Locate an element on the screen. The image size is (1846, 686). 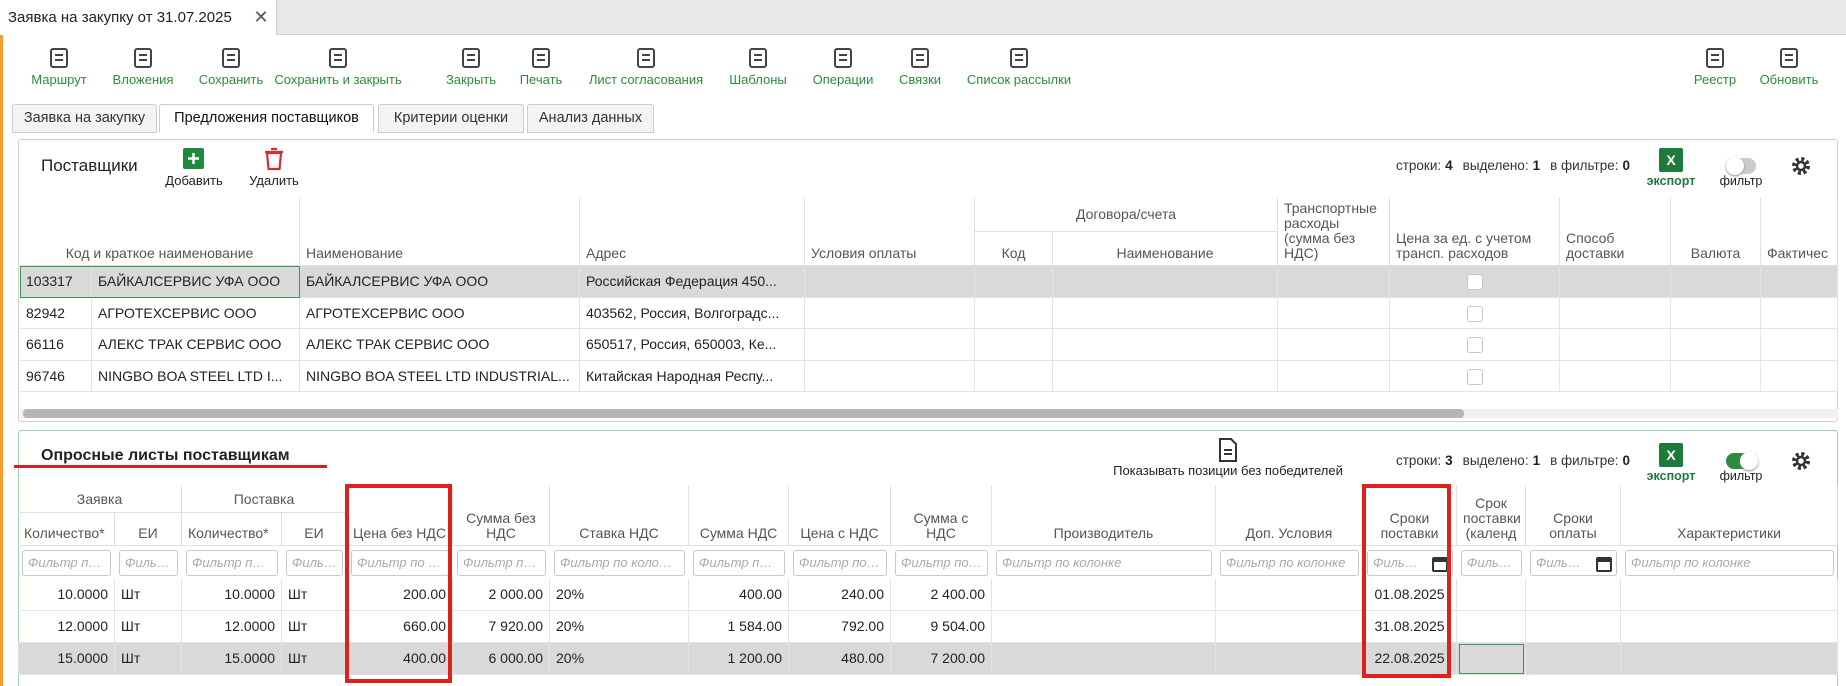
column-header: ЕИ is located at coordinates (314, 529).